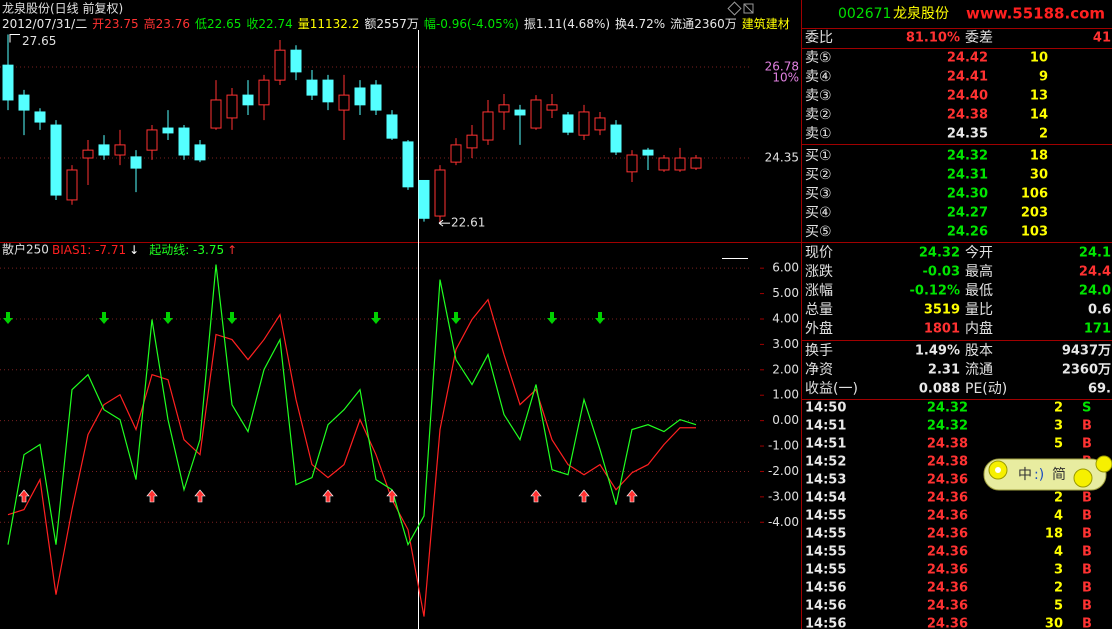 Image resolution: width=1112 pixels, height=629 pixels. I want to click on tick-price: 24.38, so click(947, 444).